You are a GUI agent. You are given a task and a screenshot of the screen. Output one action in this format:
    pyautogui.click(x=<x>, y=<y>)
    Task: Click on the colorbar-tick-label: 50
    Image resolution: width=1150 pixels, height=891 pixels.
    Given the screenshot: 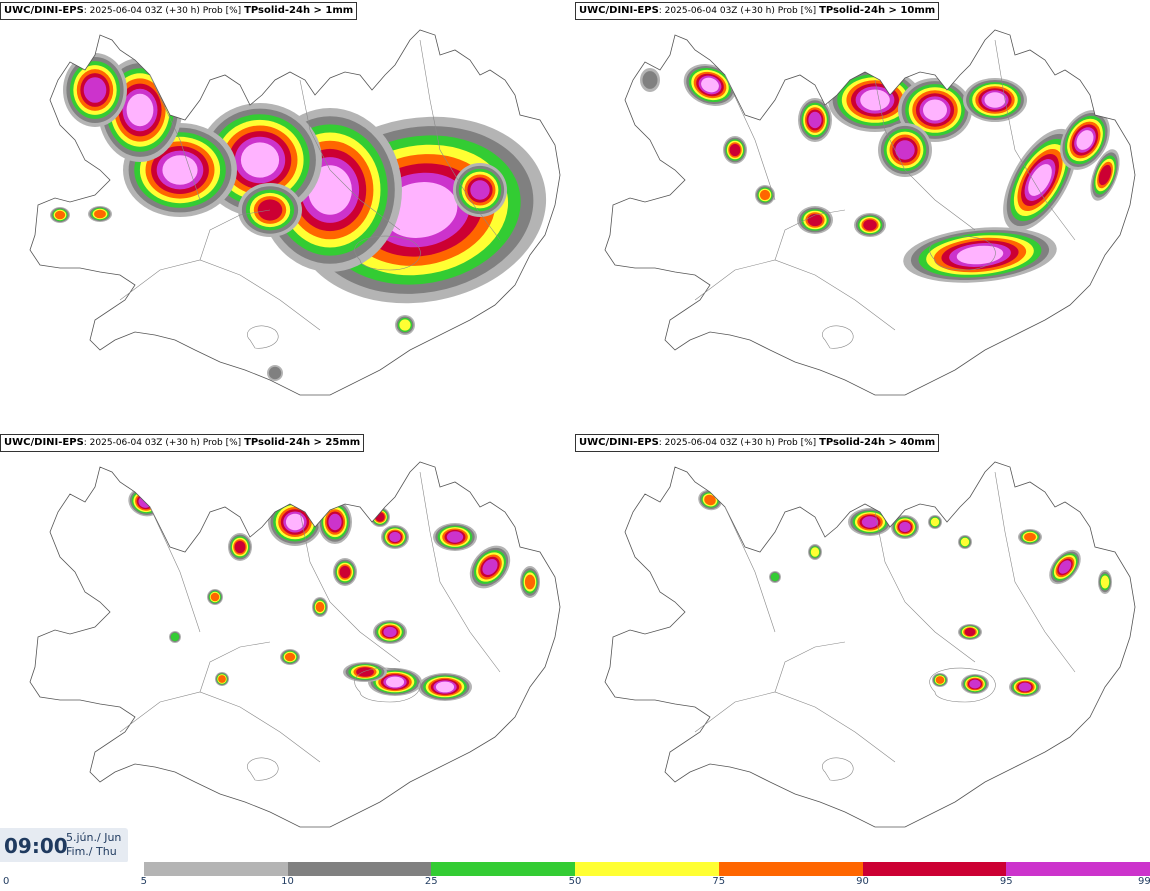 What is the action you would take?
    pyautogui.click(x=575, y=881)
    